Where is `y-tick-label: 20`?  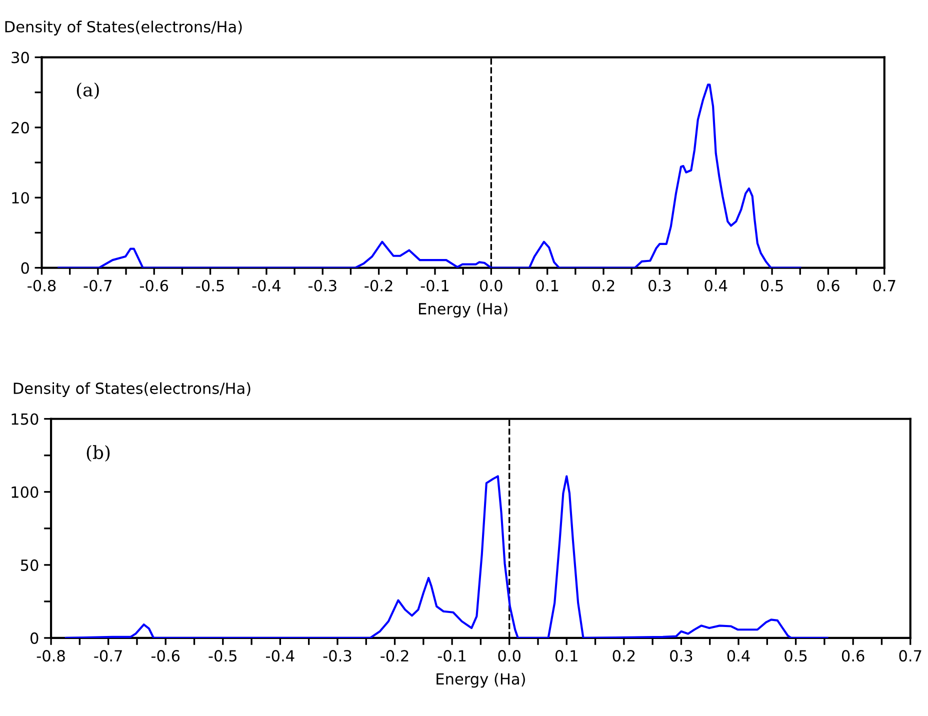 y-tick-label: 20 is located at coordinates (20, 128).